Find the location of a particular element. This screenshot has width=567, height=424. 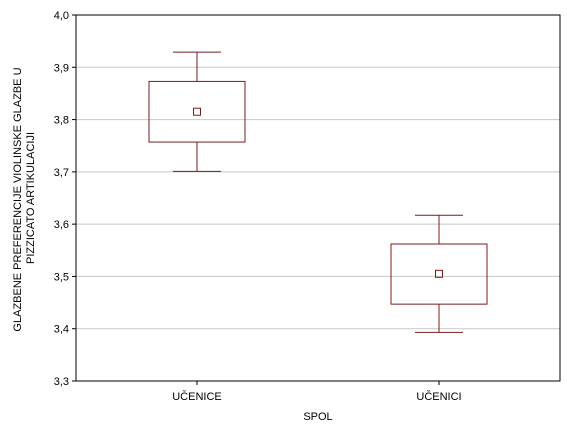

y-tick-label: 3,4 is located at coordinates (61, 330).